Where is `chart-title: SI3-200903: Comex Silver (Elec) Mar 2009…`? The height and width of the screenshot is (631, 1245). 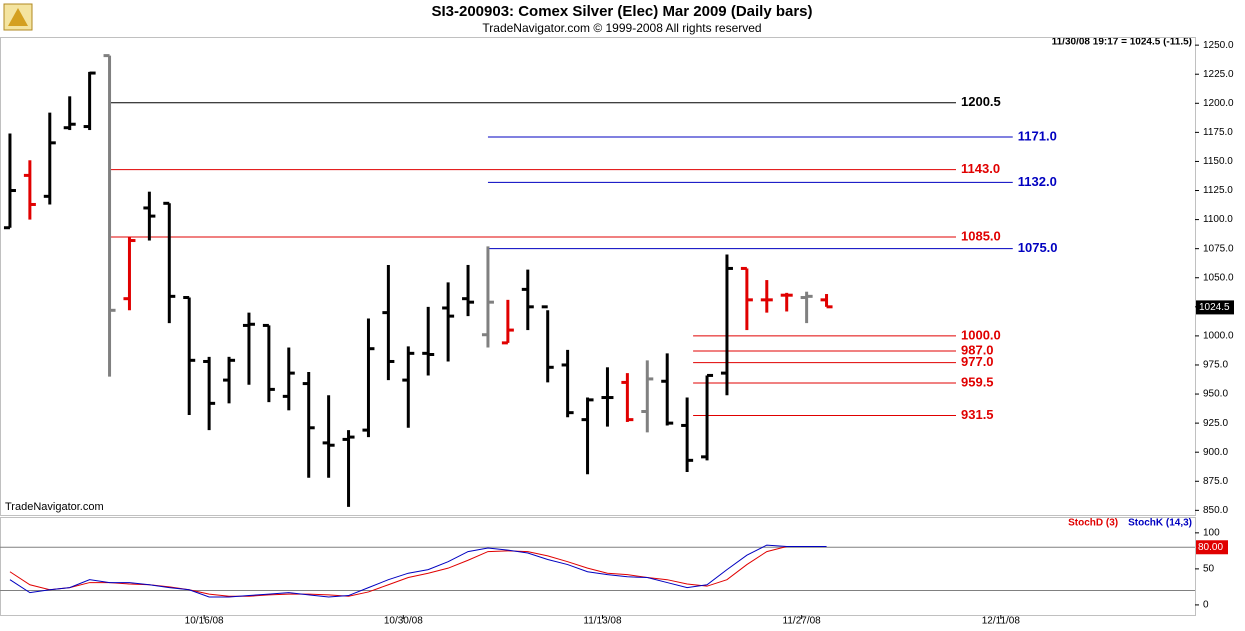
chart-title: SI3-200903: Comex Silver (Elec) Mar 2009… is located at coordinates (621, 11).